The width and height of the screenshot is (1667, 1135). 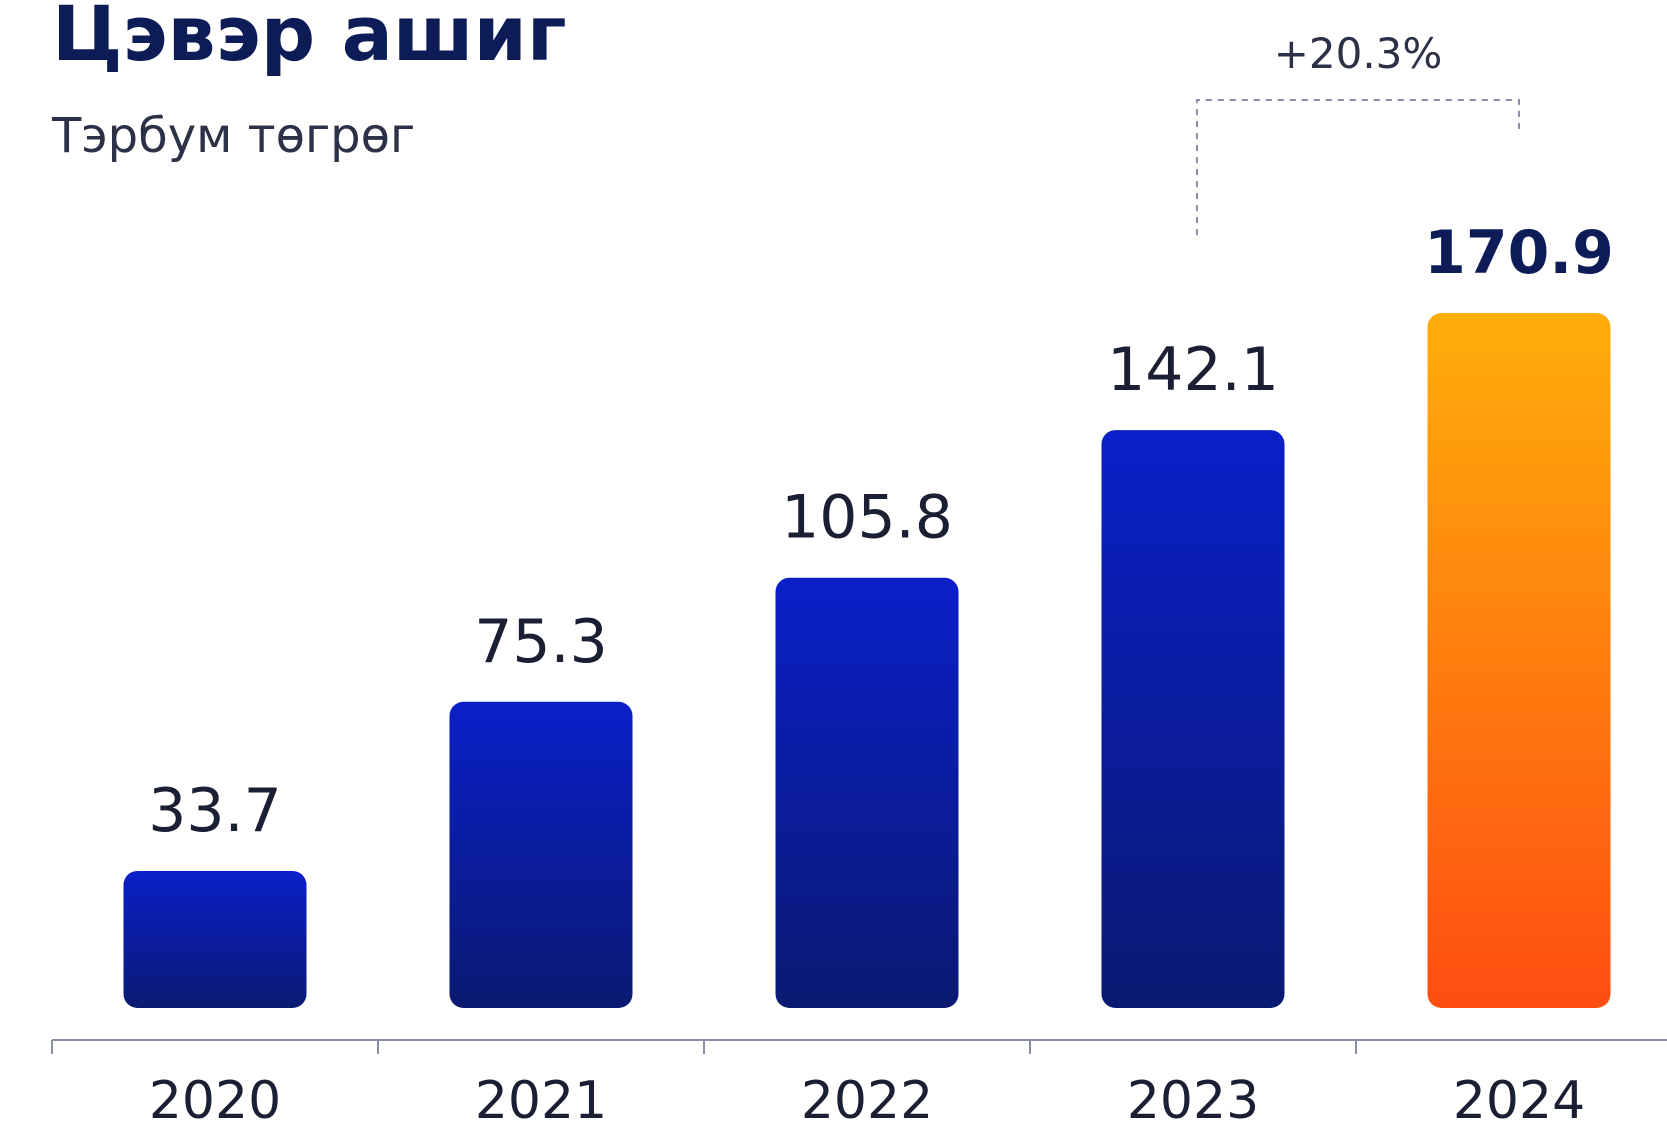 I want to click on value-label-2024: 170.9, so click(x=1519, y=253).